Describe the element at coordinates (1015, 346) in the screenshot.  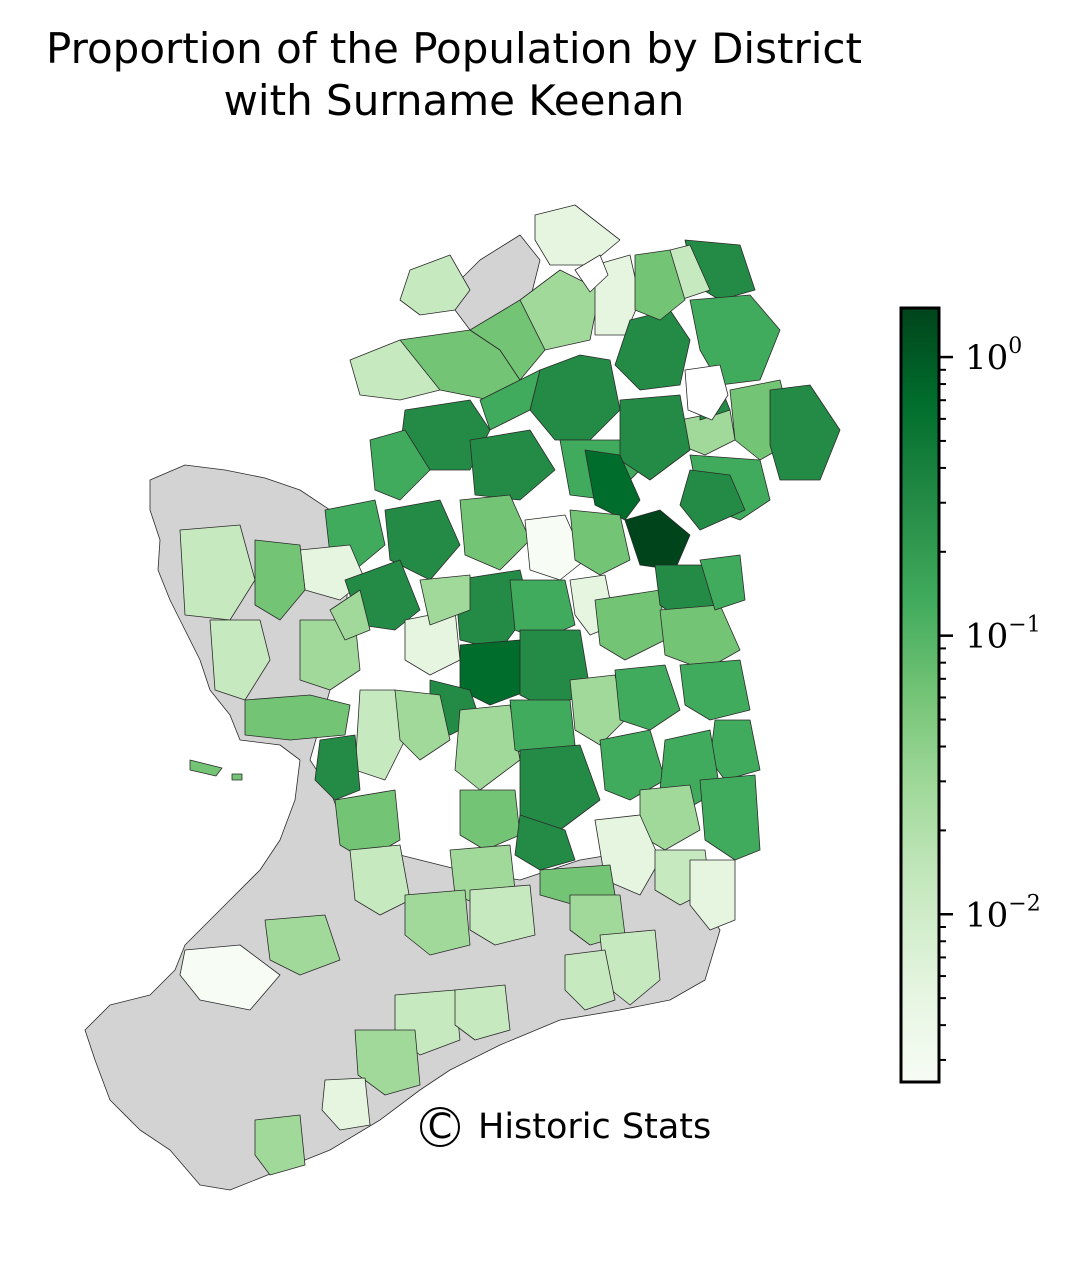
I see `colorbar-tick-exponent: 0` at that location.